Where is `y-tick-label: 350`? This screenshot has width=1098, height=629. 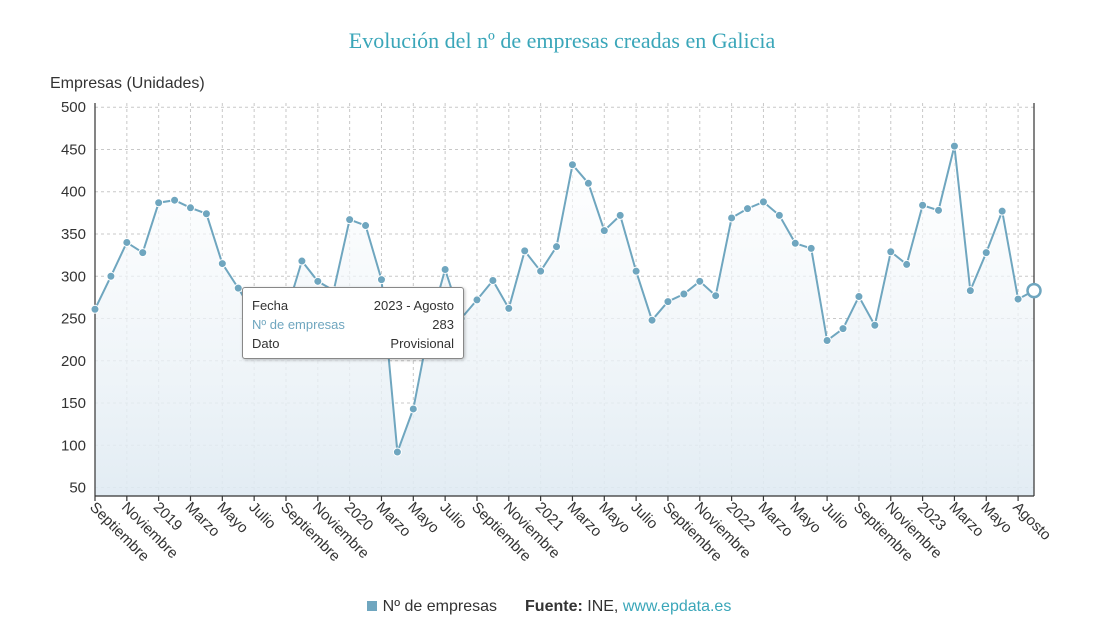
y-tick-label: 350 is located at coordinates (73, 234).